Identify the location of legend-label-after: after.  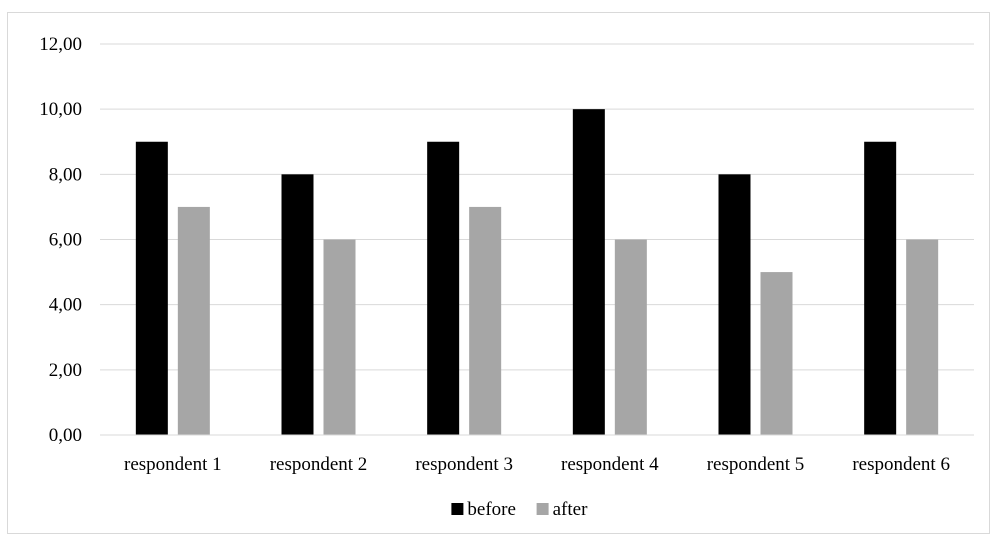
(570, 509).